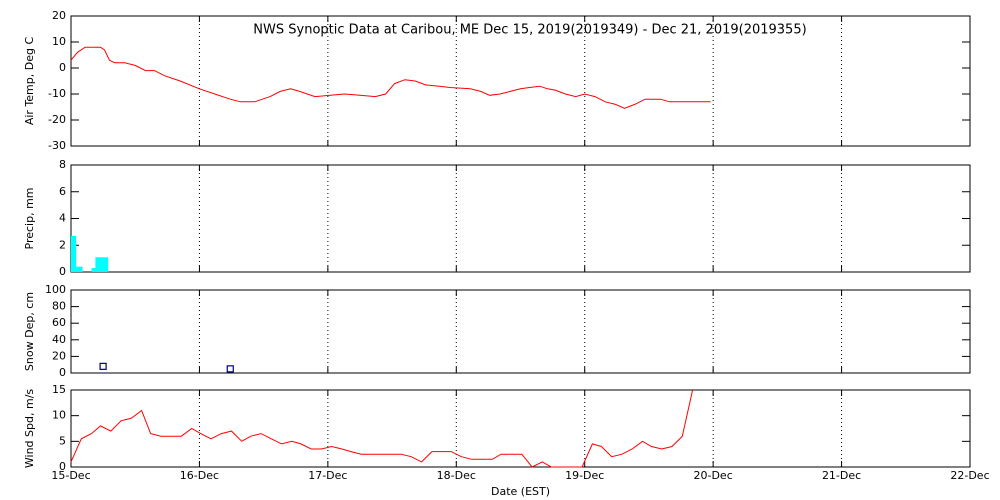 The height and width of the screenshot is (500, 1000). I want to click on x-tick-label: 21-Dec, so click(841, 475).